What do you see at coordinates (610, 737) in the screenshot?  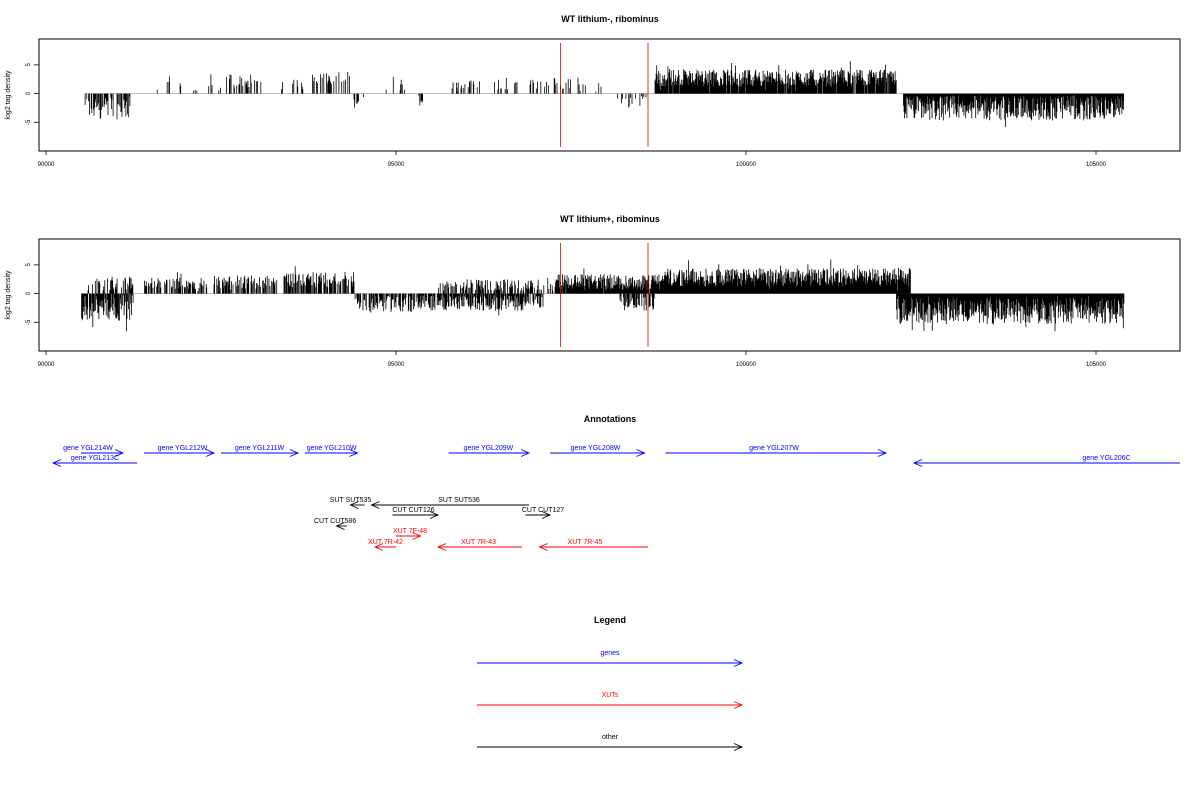 I see `legend-label: other` at bounding box center [610, 737].